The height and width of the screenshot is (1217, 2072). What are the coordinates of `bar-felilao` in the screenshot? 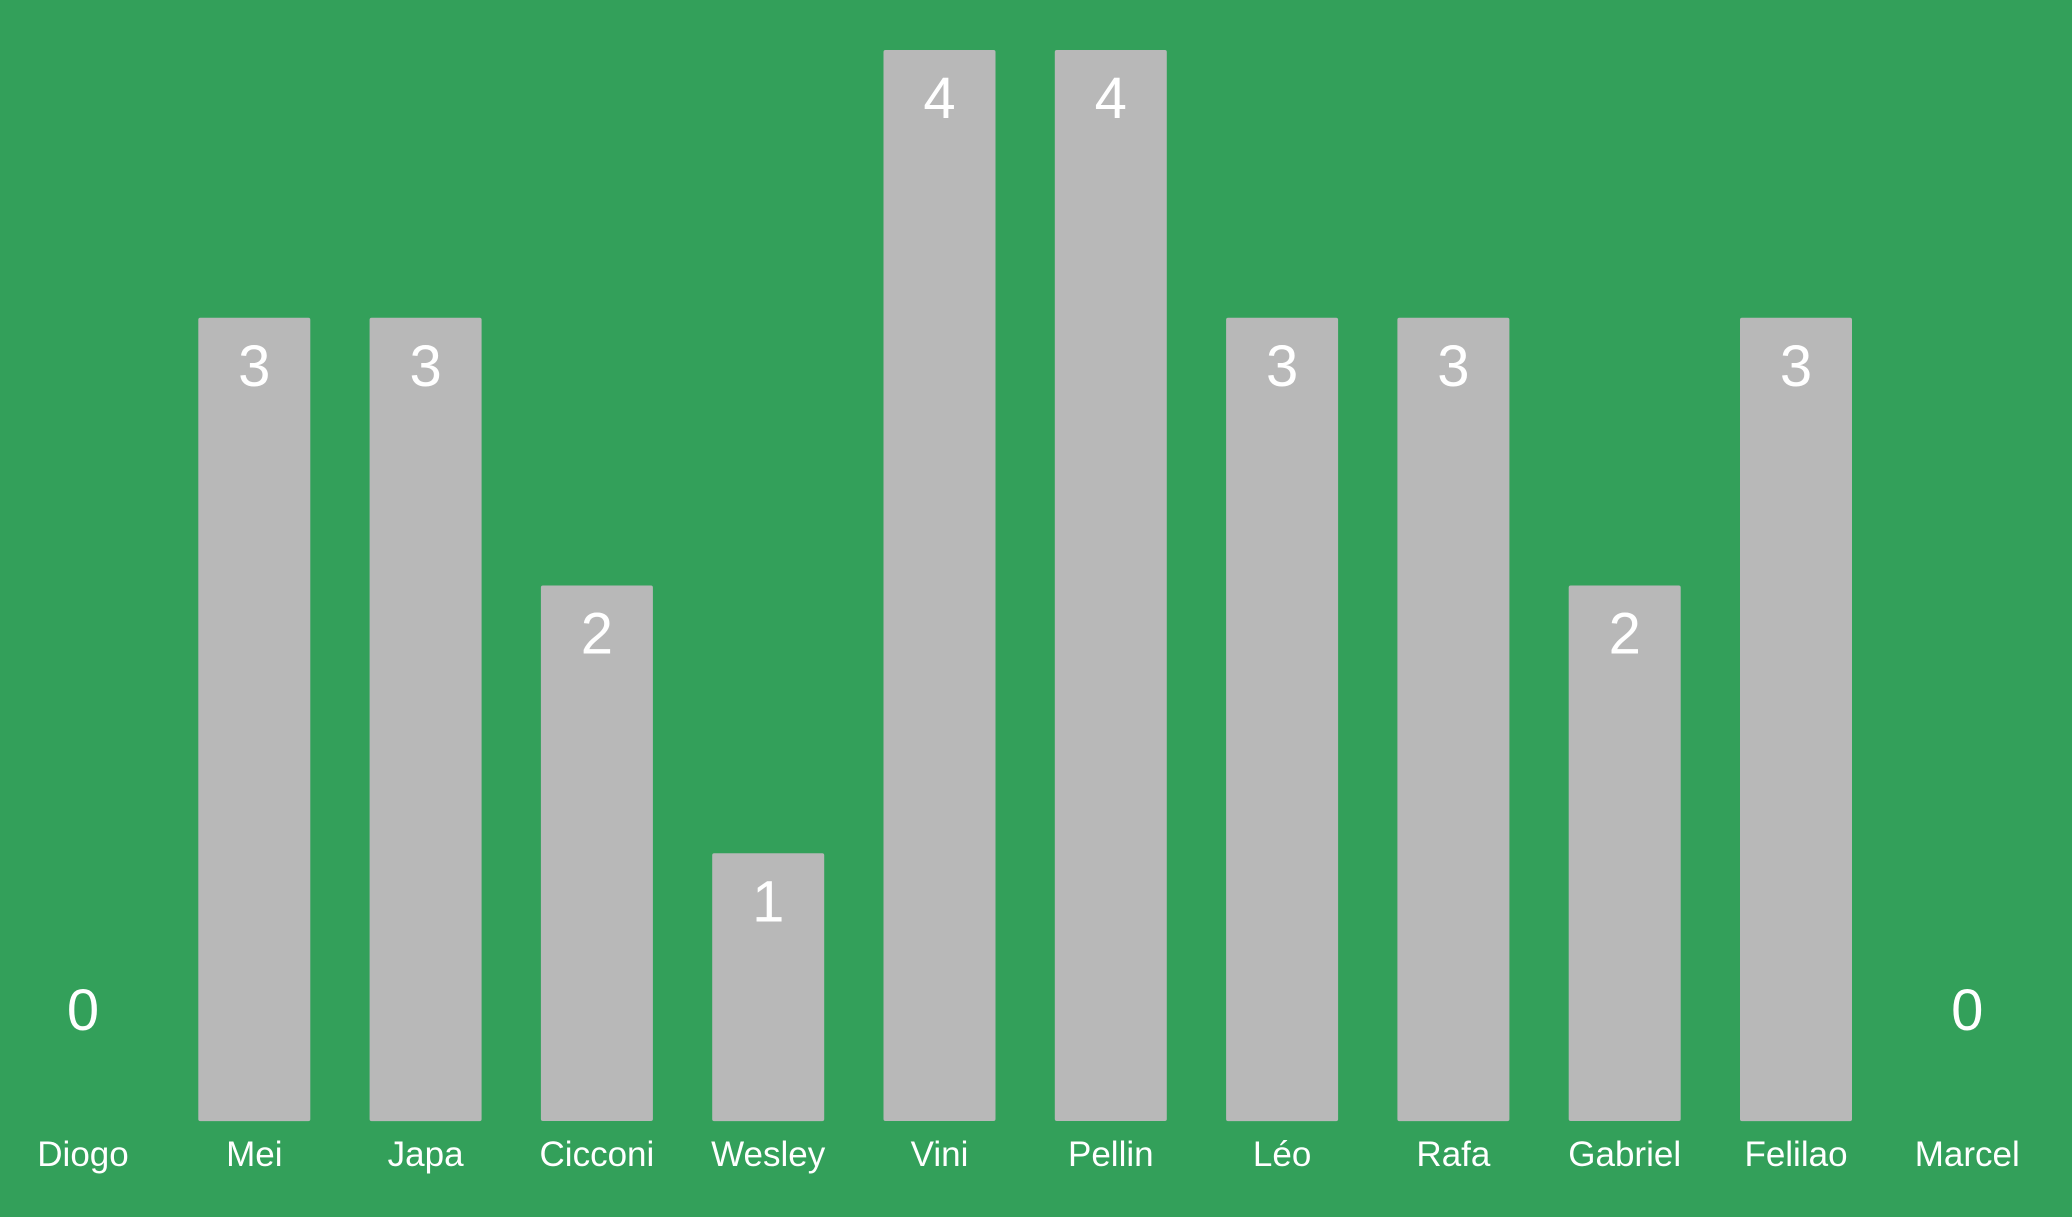 It's located at (1796, 719).